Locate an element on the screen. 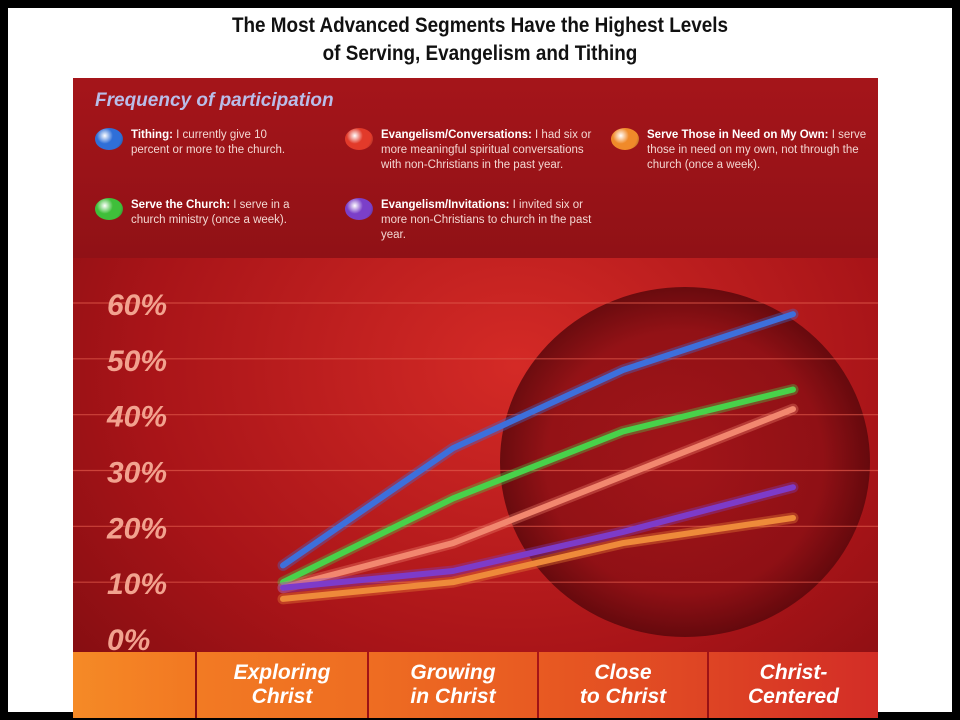 The height and width of the screenshot is (720, 960). legend-marker-serve-those-in-need is located at coordinates (625, 139).